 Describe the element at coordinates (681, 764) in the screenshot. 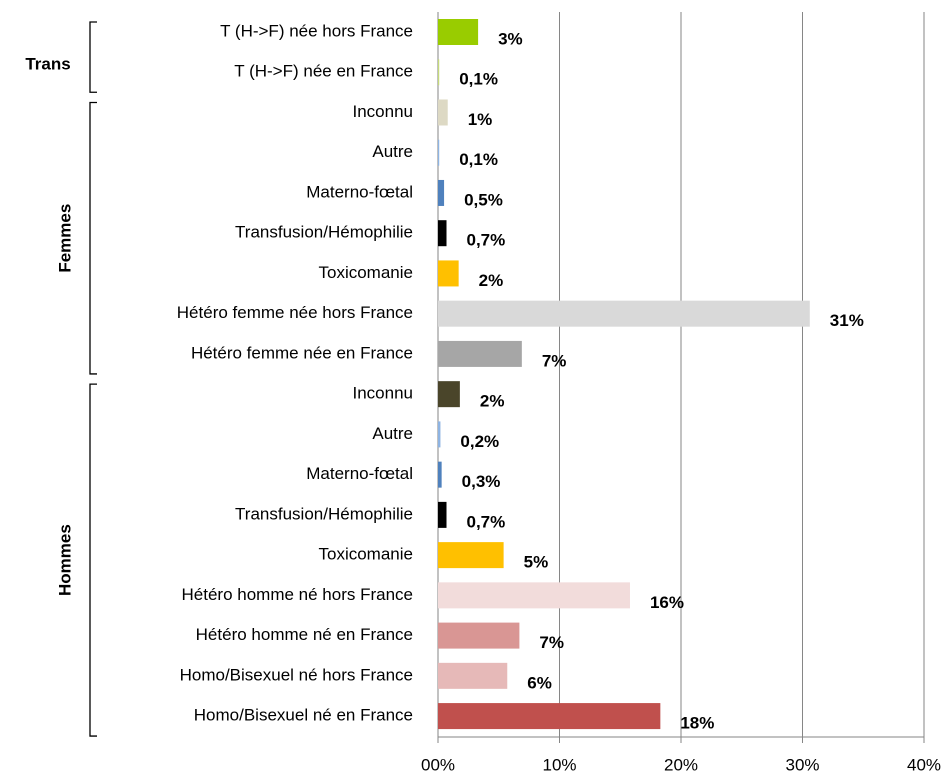

I see `x-tick-label: 20%` at that location.